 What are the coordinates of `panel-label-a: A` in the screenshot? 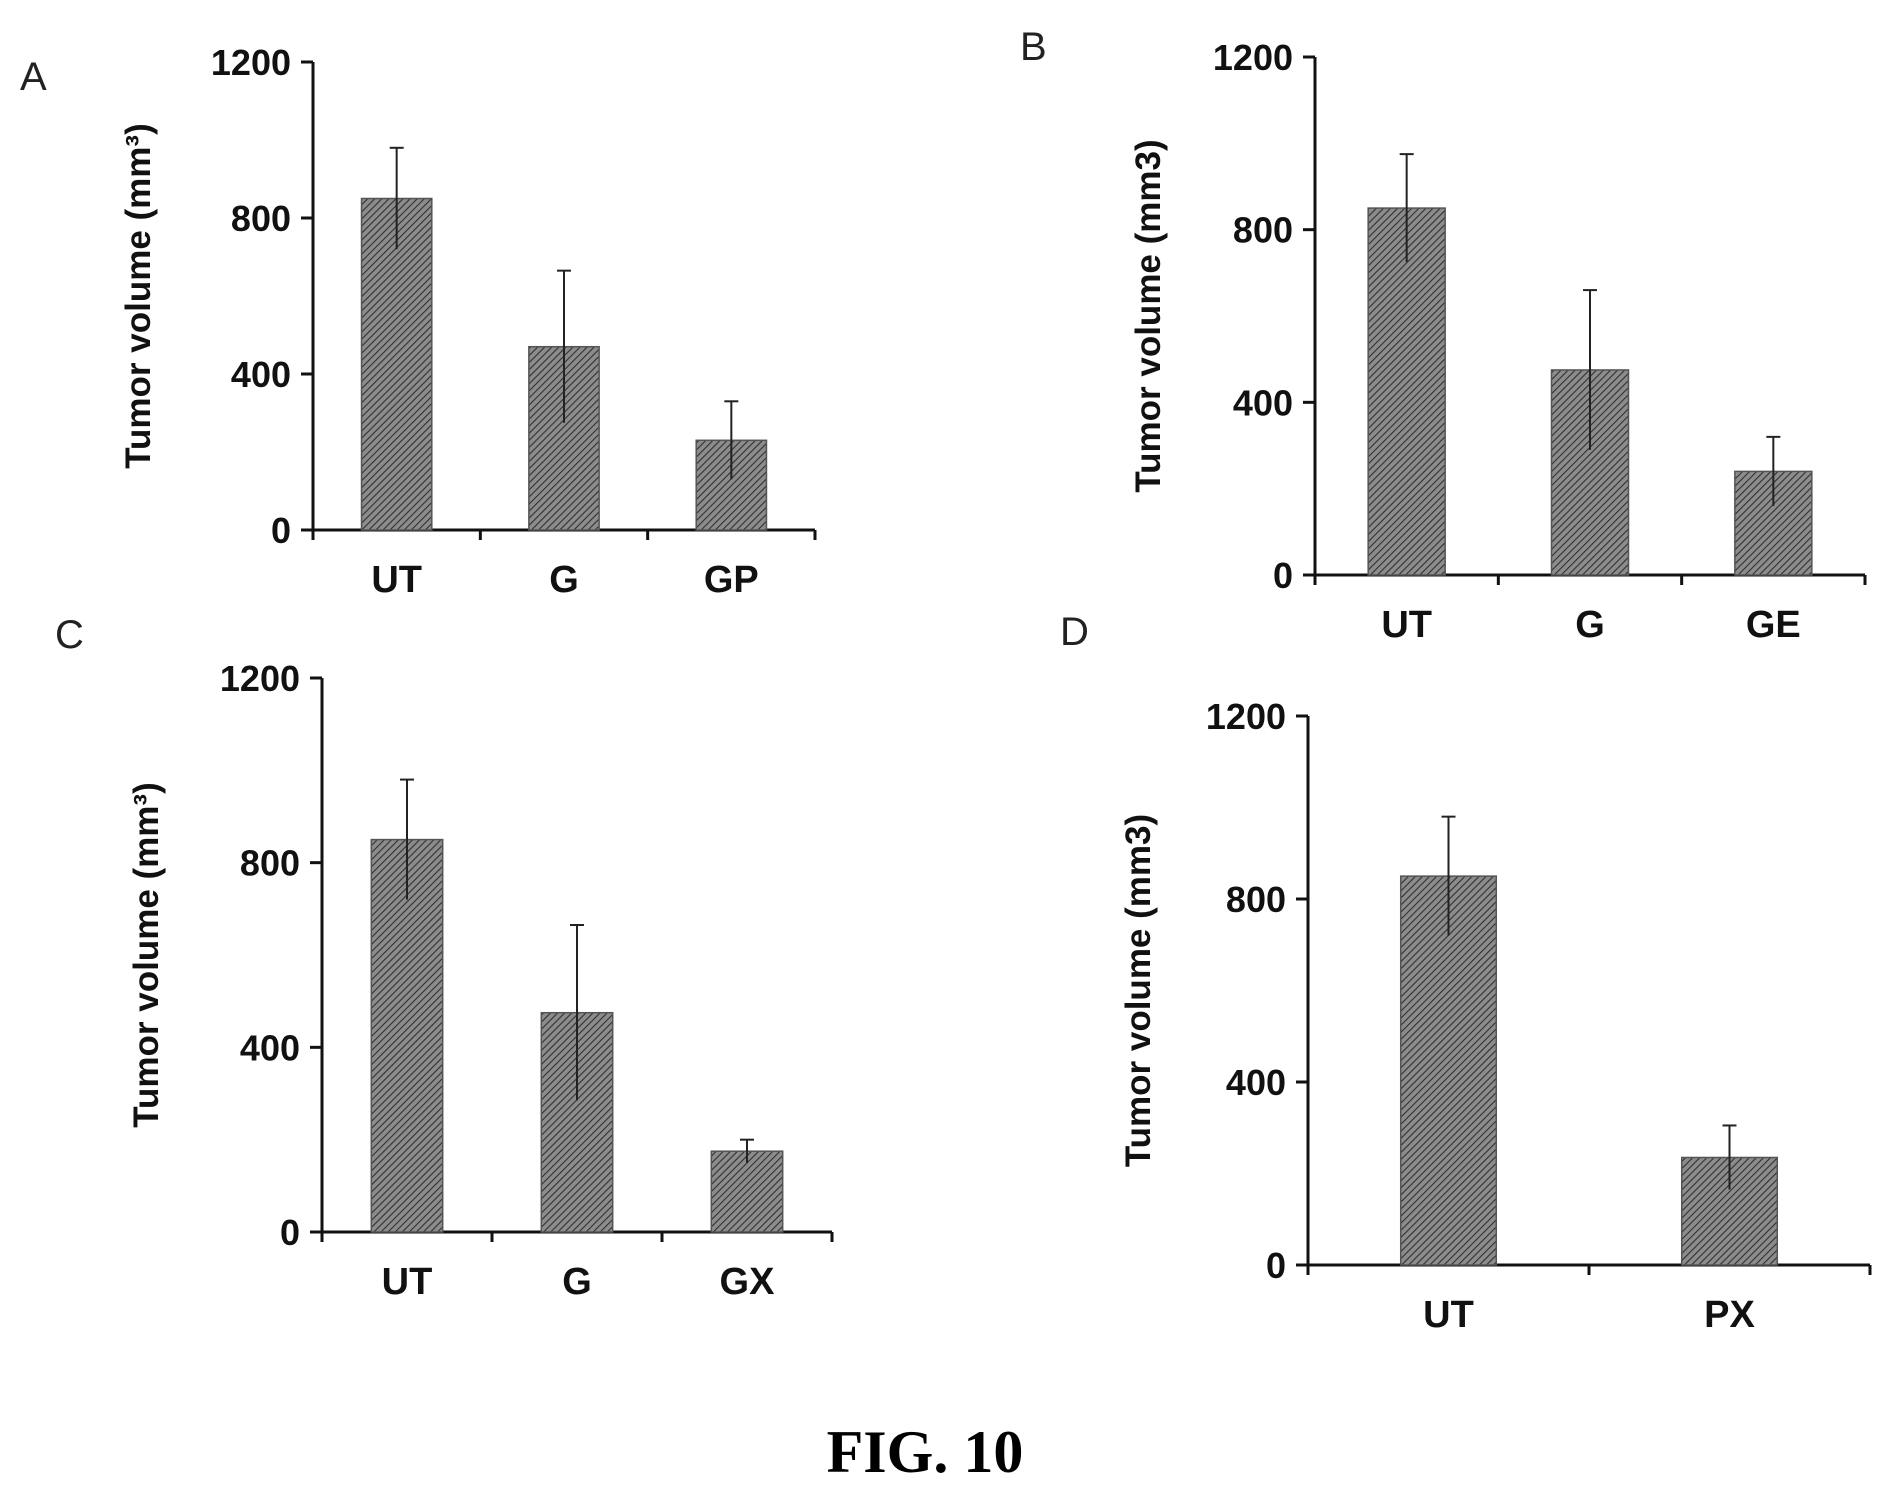 It's located at (33, 77).